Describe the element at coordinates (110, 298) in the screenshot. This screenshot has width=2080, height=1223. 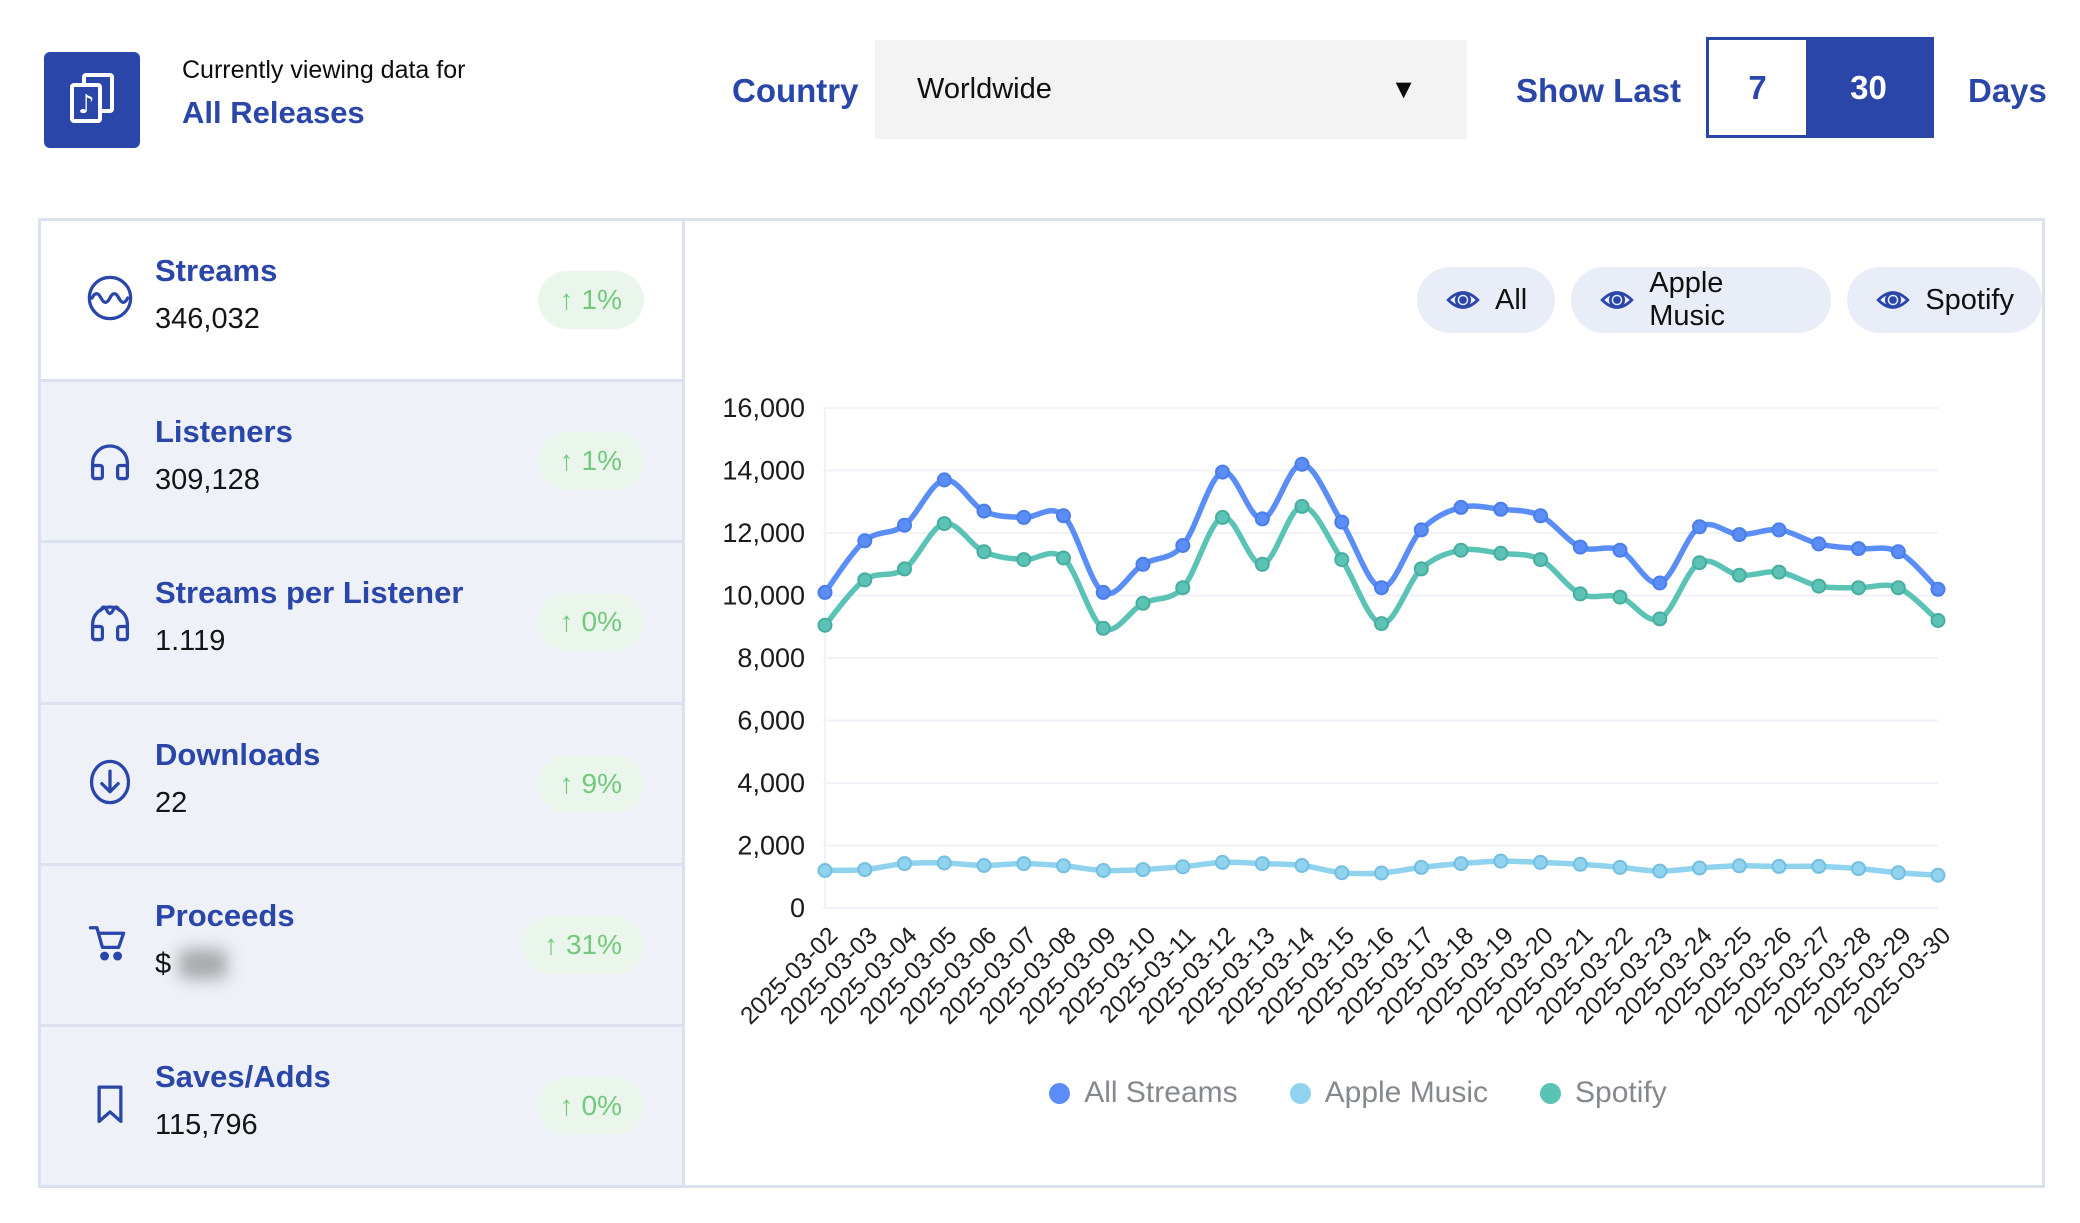
I see `wave-circle-icon` at that location.